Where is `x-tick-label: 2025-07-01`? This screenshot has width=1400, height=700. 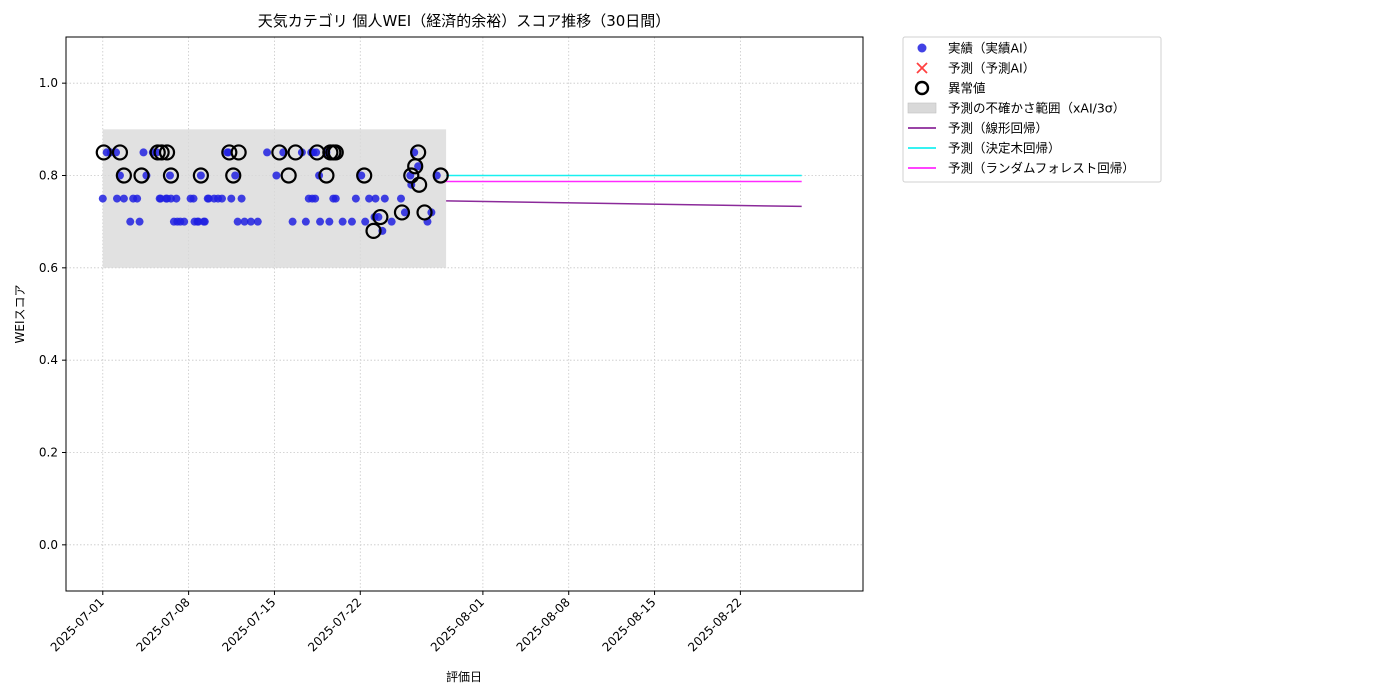 x-tick-label: 2025-07-01 is located at coordinates (77, 624).